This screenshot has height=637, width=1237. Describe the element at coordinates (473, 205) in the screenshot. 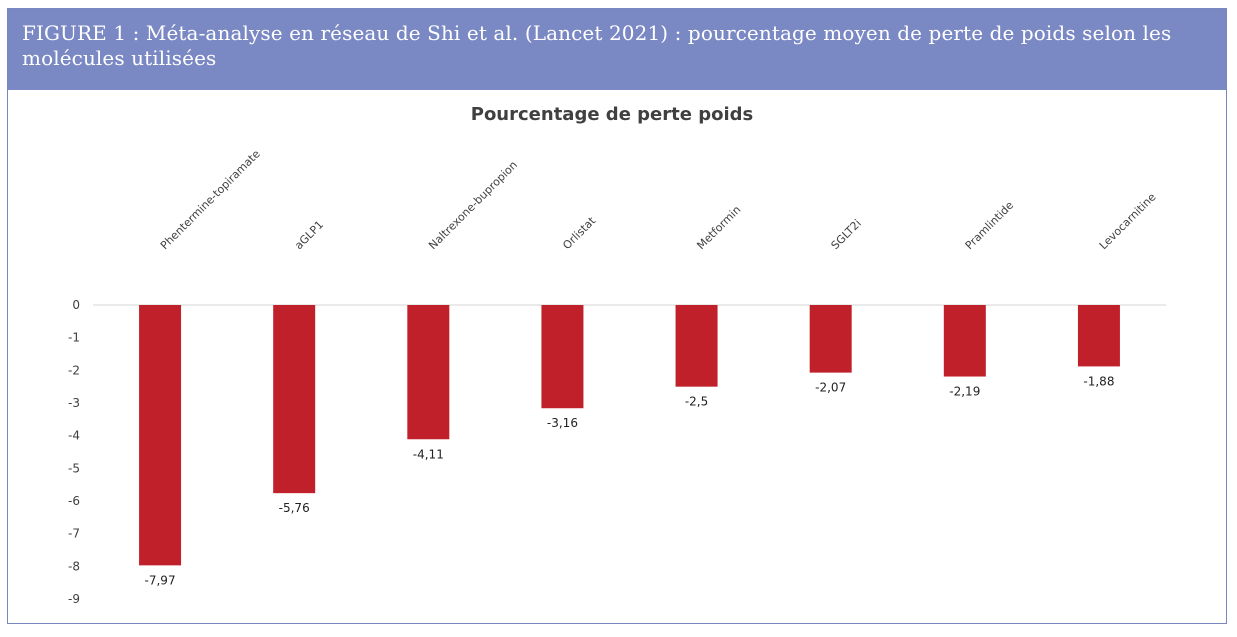

I see `category-label: Naltrexone-bupropion` at that location.